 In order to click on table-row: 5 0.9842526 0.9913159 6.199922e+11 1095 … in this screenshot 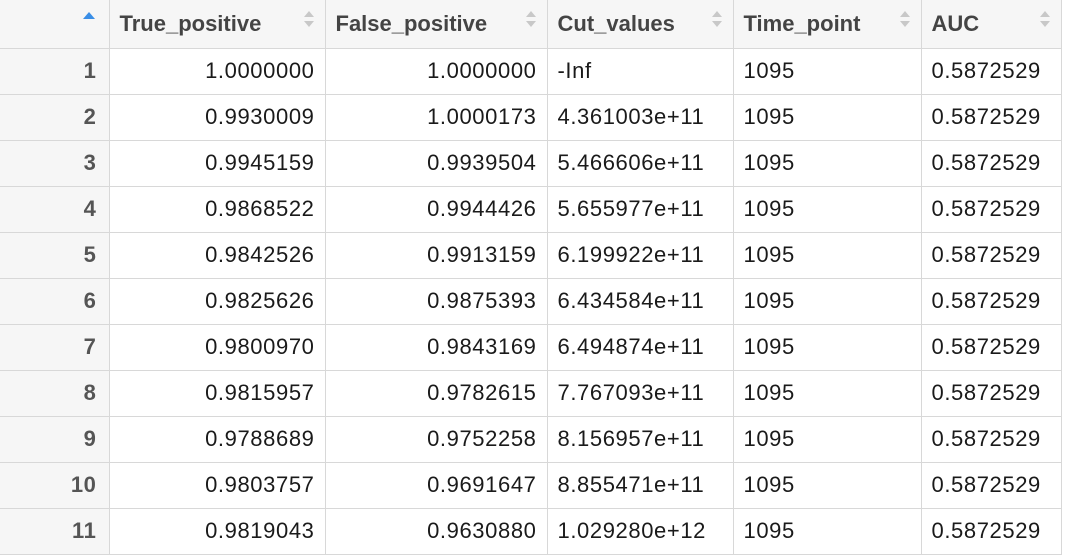, I will do `click(531, 255)`.